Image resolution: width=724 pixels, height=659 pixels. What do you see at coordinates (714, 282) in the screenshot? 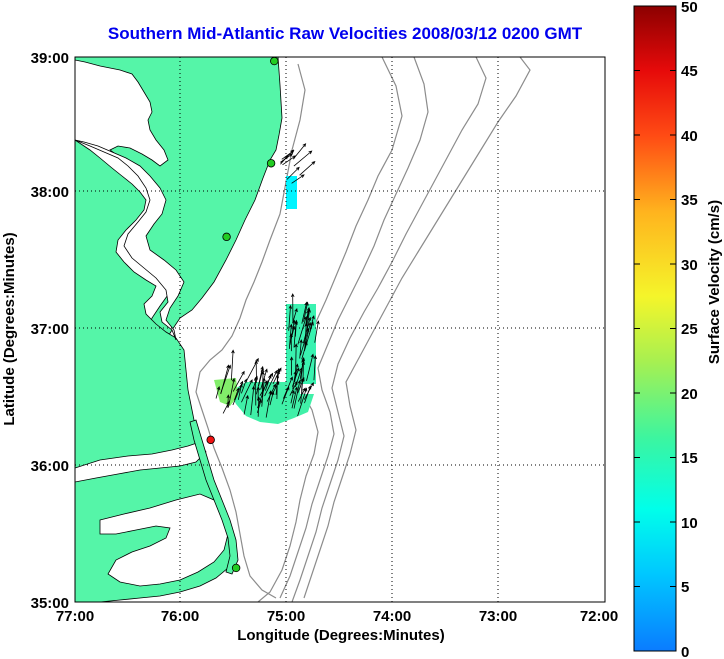
I see `colorbar-label: Surface Velocity (cm/s)` at bounding box center [714, 282].